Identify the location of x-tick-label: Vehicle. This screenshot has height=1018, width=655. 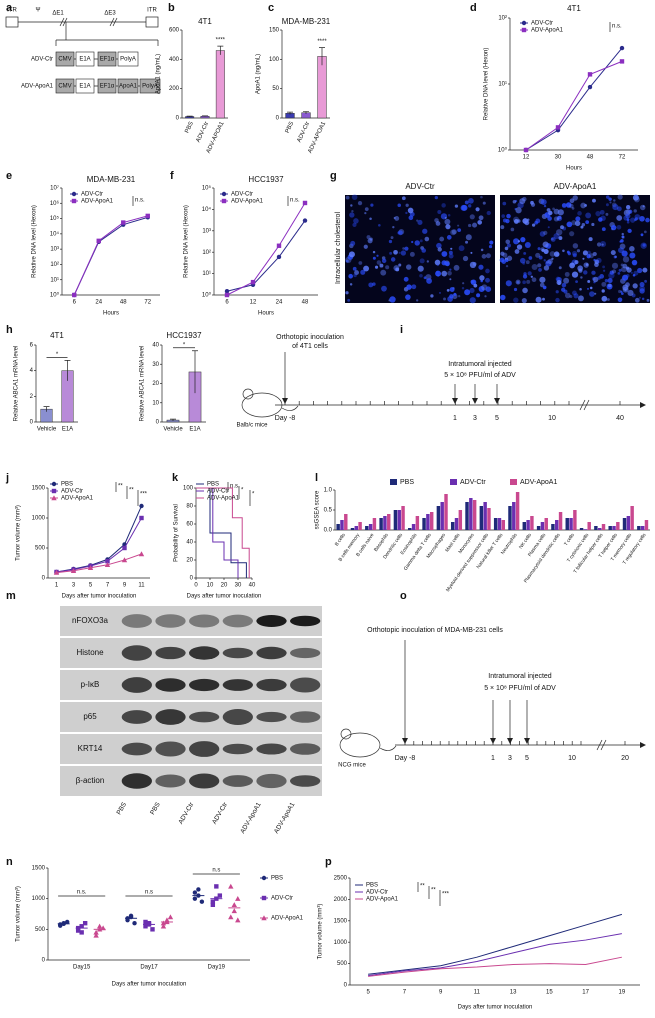
(47, 430).